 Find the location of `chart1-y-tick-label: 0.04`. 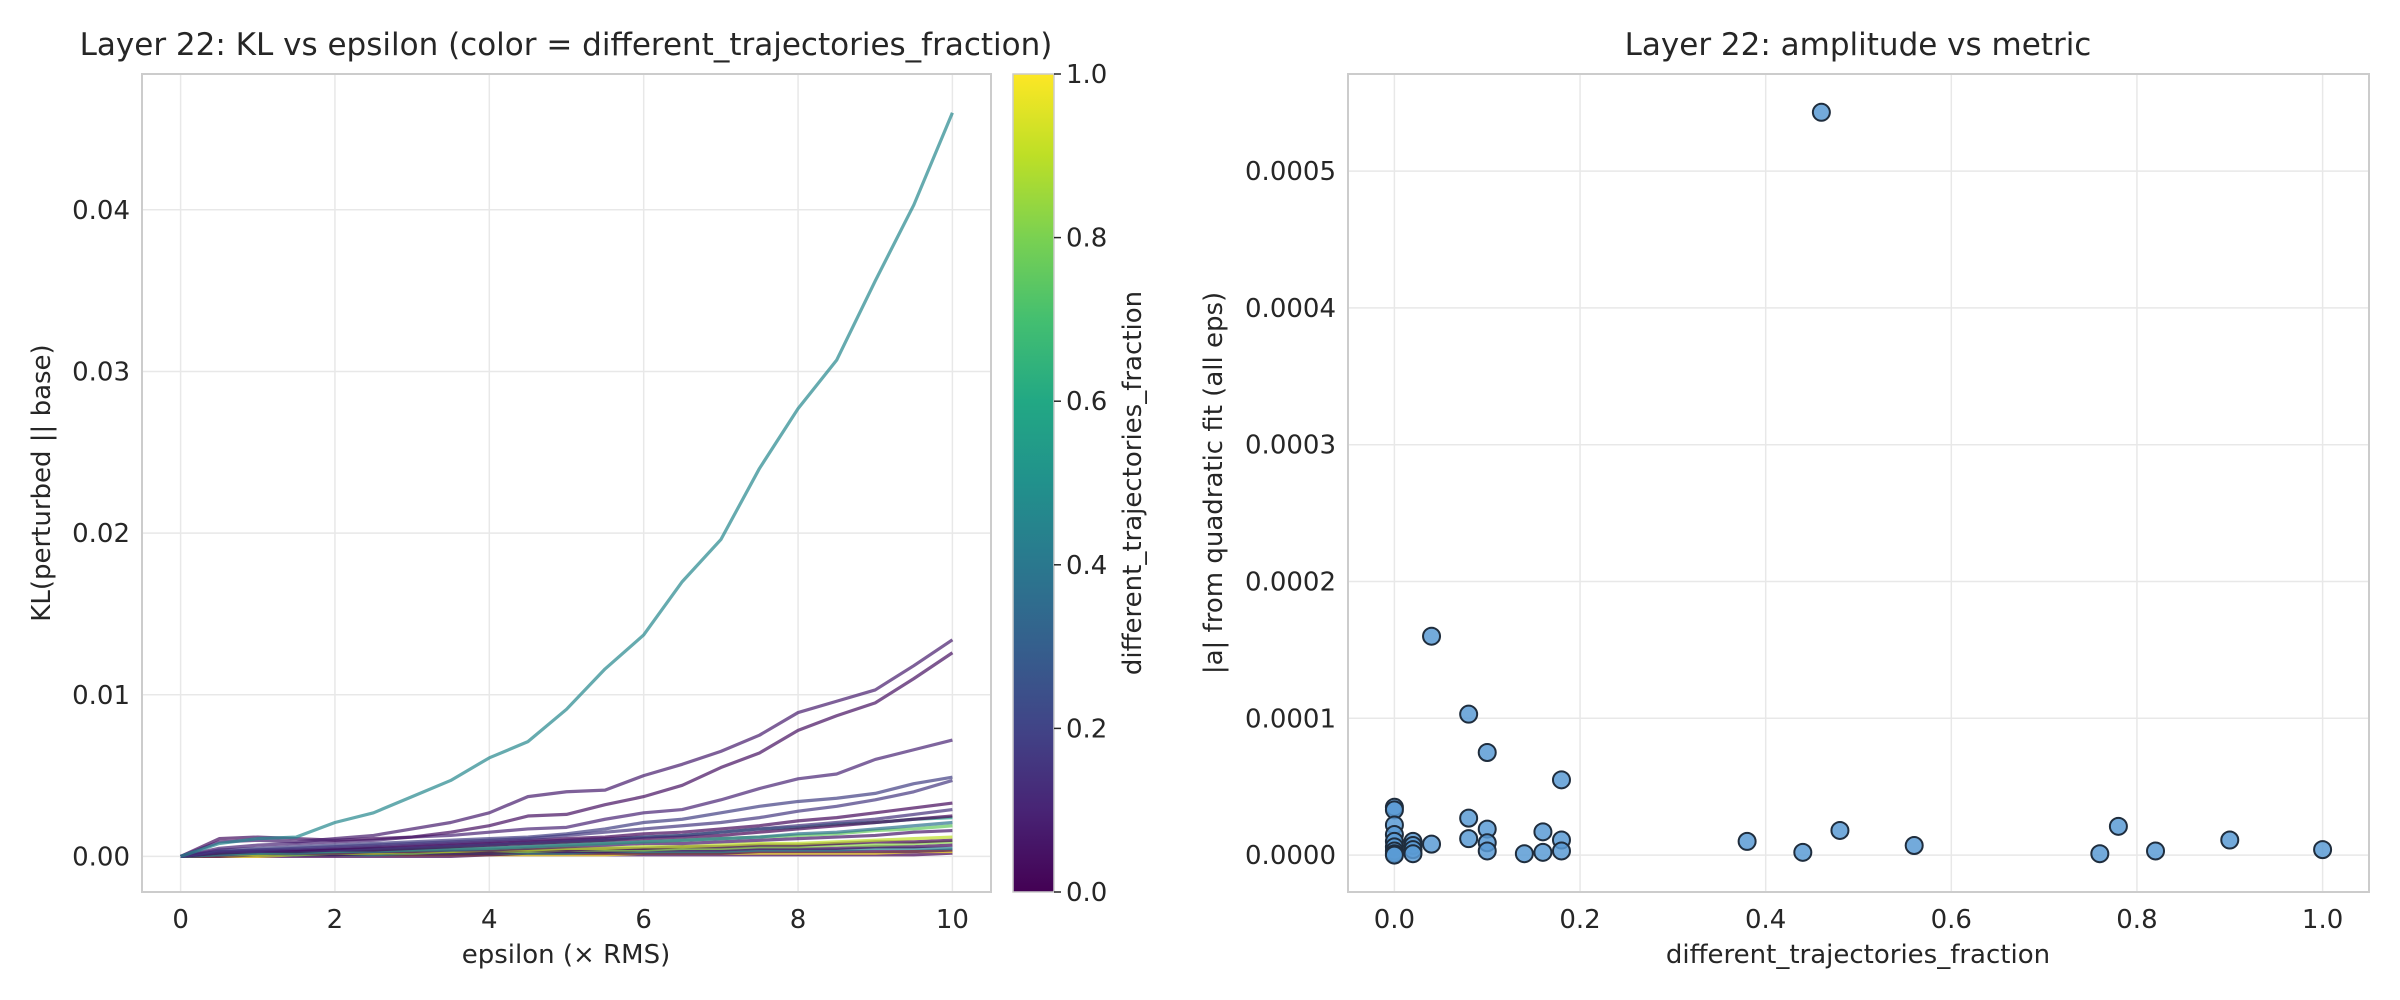

chart1-y-tick-label: 0.04 is located at coordinates (101, 211).